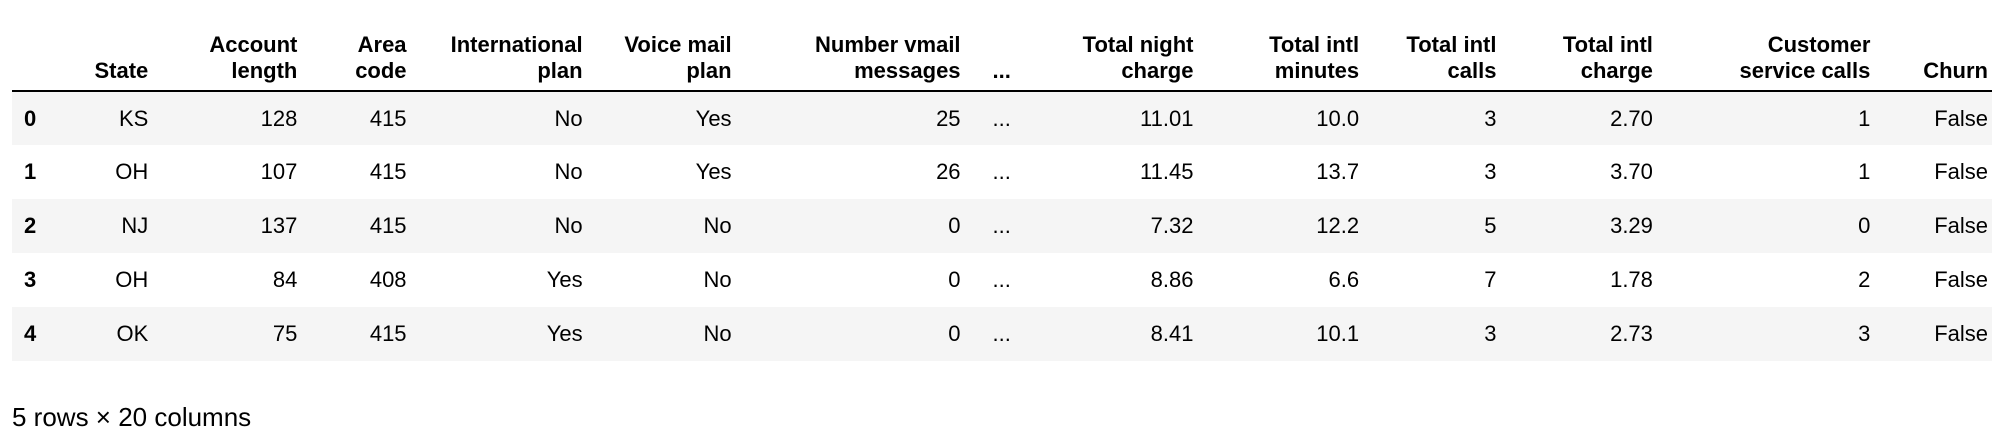 This screenshot has height=446, width=1992. What do you see at coordinates (1172, 225) in the screenshot?
I see `cell-total-night-charge: 7.32` at bounding box center [1172, 225].